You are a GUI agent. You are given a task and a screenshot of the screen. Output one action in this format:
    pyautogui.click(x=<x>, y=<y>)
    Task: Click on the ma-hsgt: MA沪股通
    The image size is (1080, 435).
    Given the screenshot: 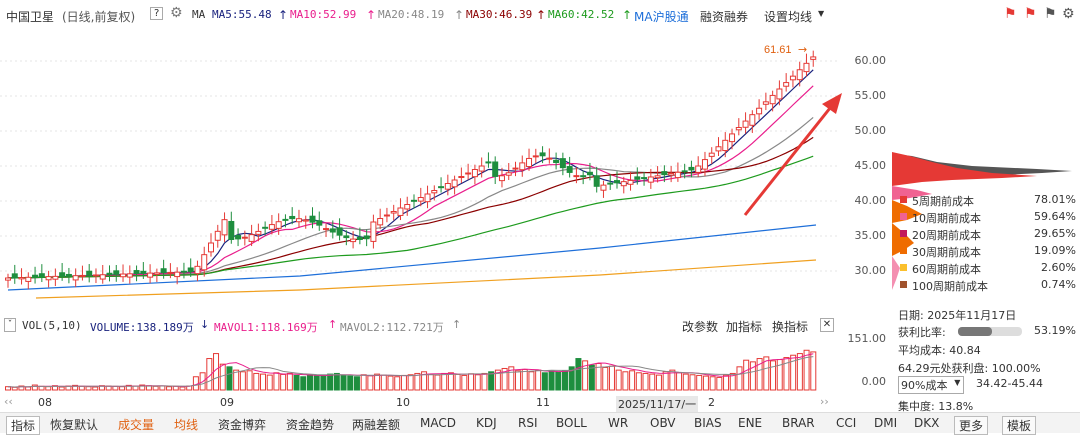 What is the action you would take?
    pyautogui.click(x=661, y=17)
    